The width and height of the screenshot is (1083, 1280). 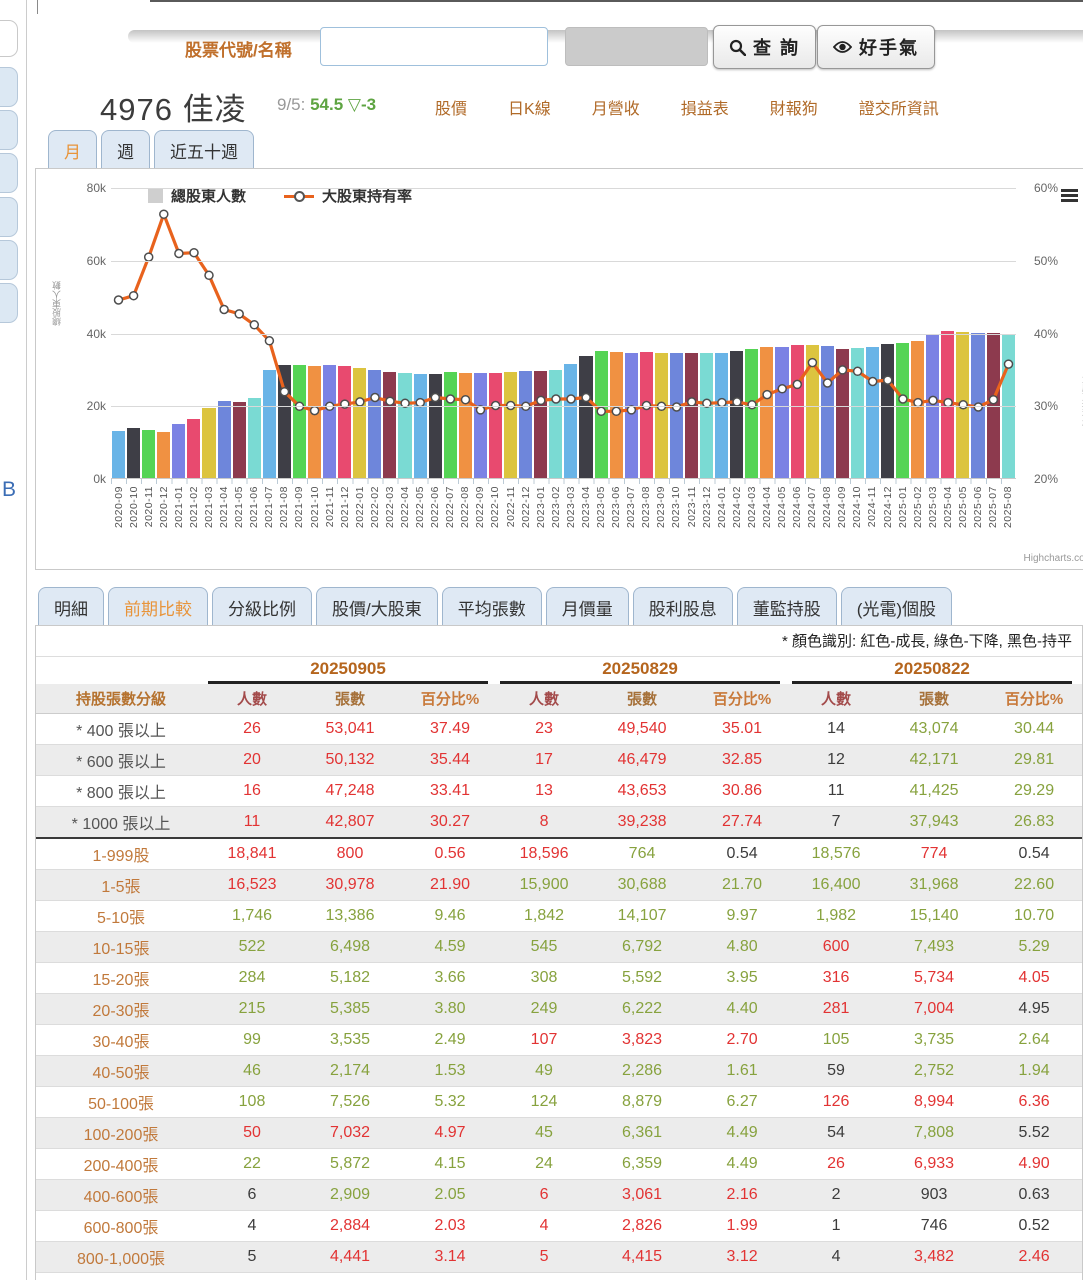 What do you see at coordinates (842, 507) in the screenshot?
I see `x-axis-label: 2024-09` at bounding box center [842, 507].